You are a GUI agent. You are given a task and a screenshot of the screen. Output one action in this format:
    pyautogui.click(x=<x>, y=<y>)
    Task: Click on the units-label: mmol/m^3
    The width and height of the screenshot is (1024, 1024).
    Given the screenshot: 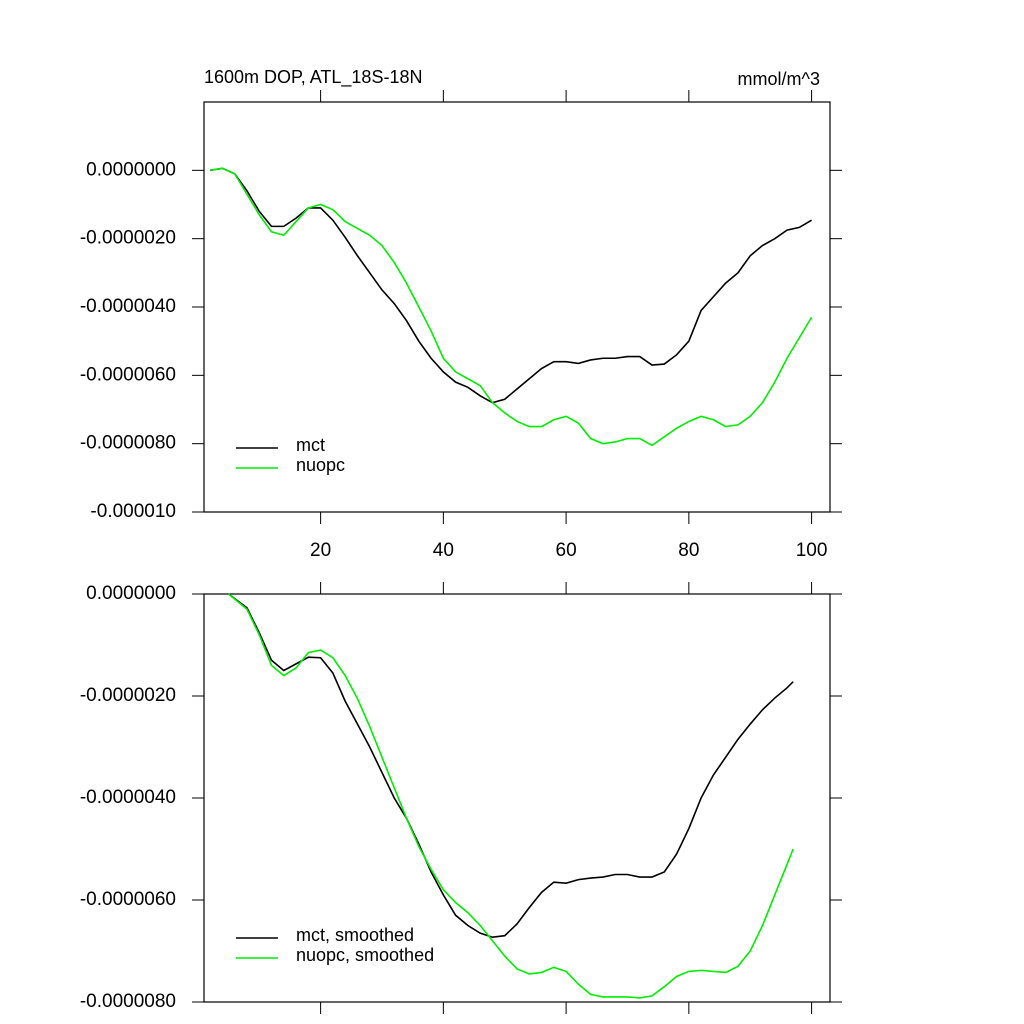 What is the action you would take?
    pyautogui.click(x=779, y=79)
    